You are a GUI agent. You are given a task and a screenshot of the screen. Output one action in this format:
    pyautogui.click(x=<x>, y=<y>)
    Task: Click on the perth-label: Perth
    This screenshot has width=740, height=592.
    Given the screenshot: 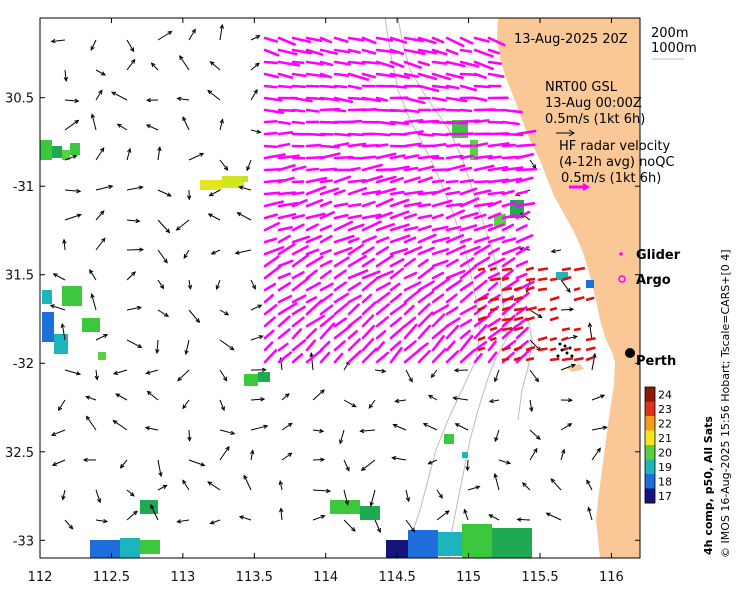 What is the action you would take?
    pyautogui.click(x=656, y=361)
    